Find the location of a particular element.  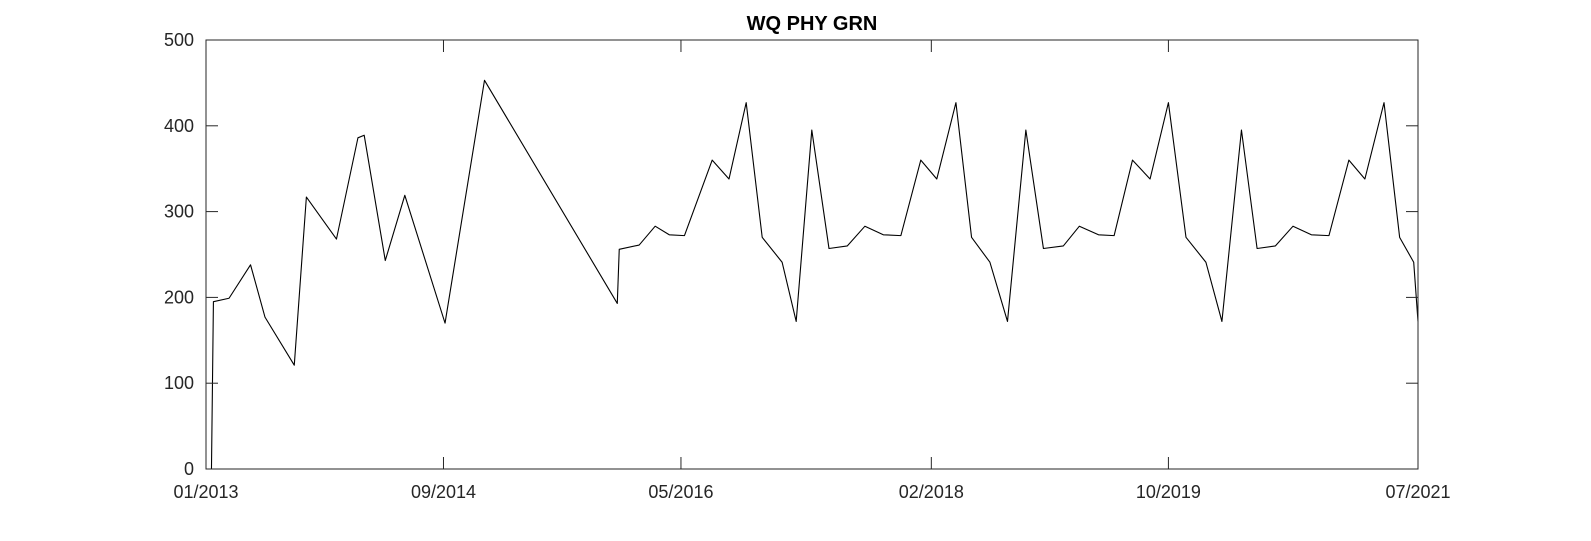

y-tick-label: 200 is located at coordinates (179, 297).